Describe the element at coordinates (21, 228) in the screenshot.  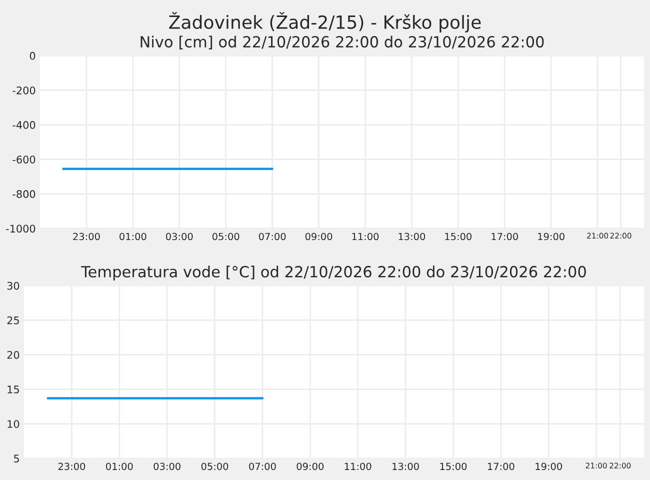
I see `y-tick-label: -1000` at that location.